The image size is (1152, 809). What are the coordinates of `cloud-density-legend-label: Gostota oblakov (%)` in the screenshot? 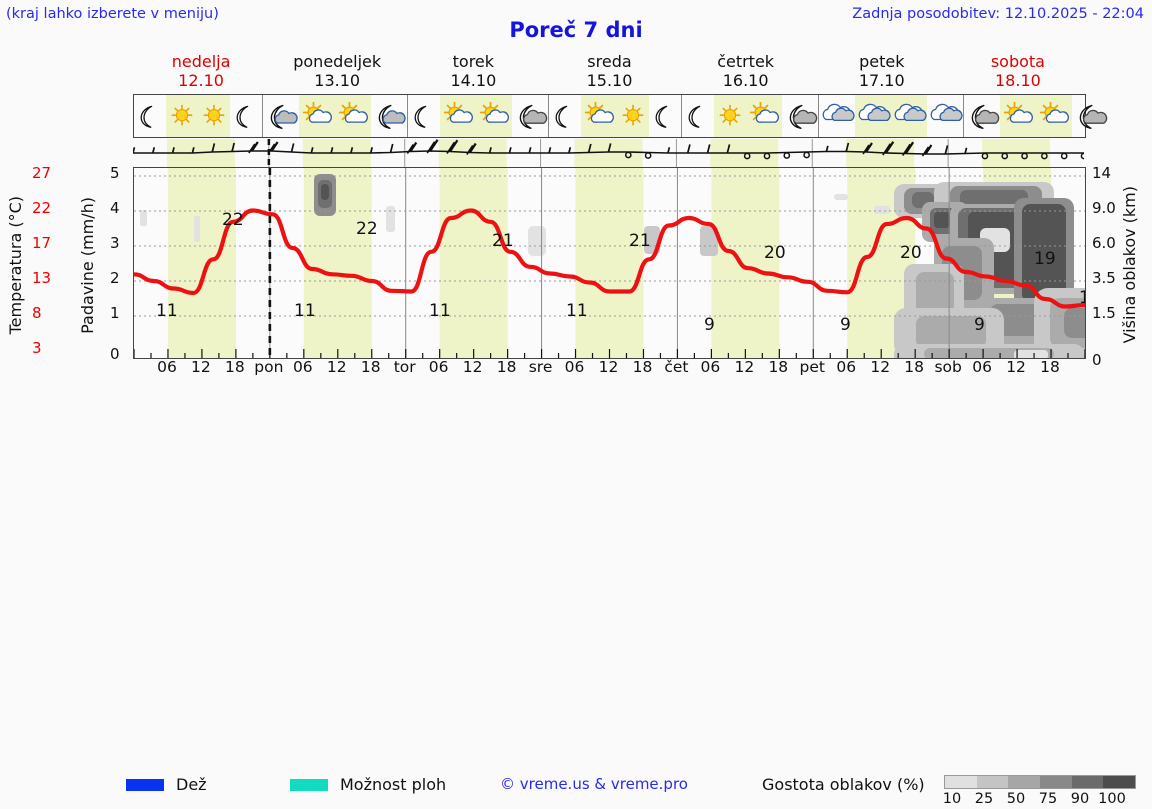 It's located at (843, 784).